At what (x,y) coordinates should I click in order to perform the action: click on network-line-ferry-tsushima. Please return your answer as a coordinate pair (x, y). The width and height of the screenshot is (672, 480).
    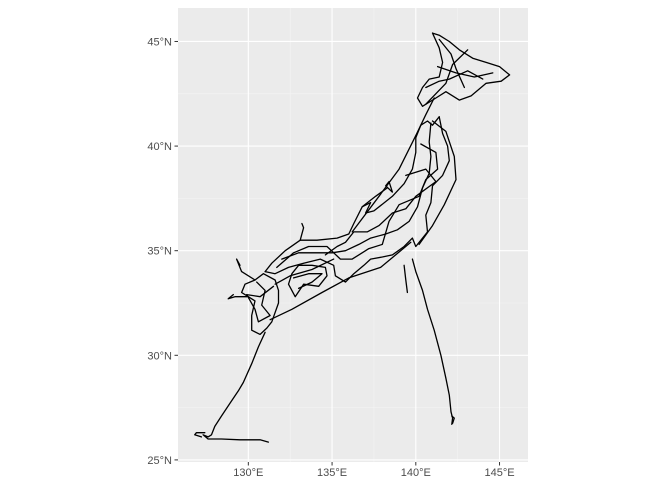
    Looking at the image, I should click on (245, 269).